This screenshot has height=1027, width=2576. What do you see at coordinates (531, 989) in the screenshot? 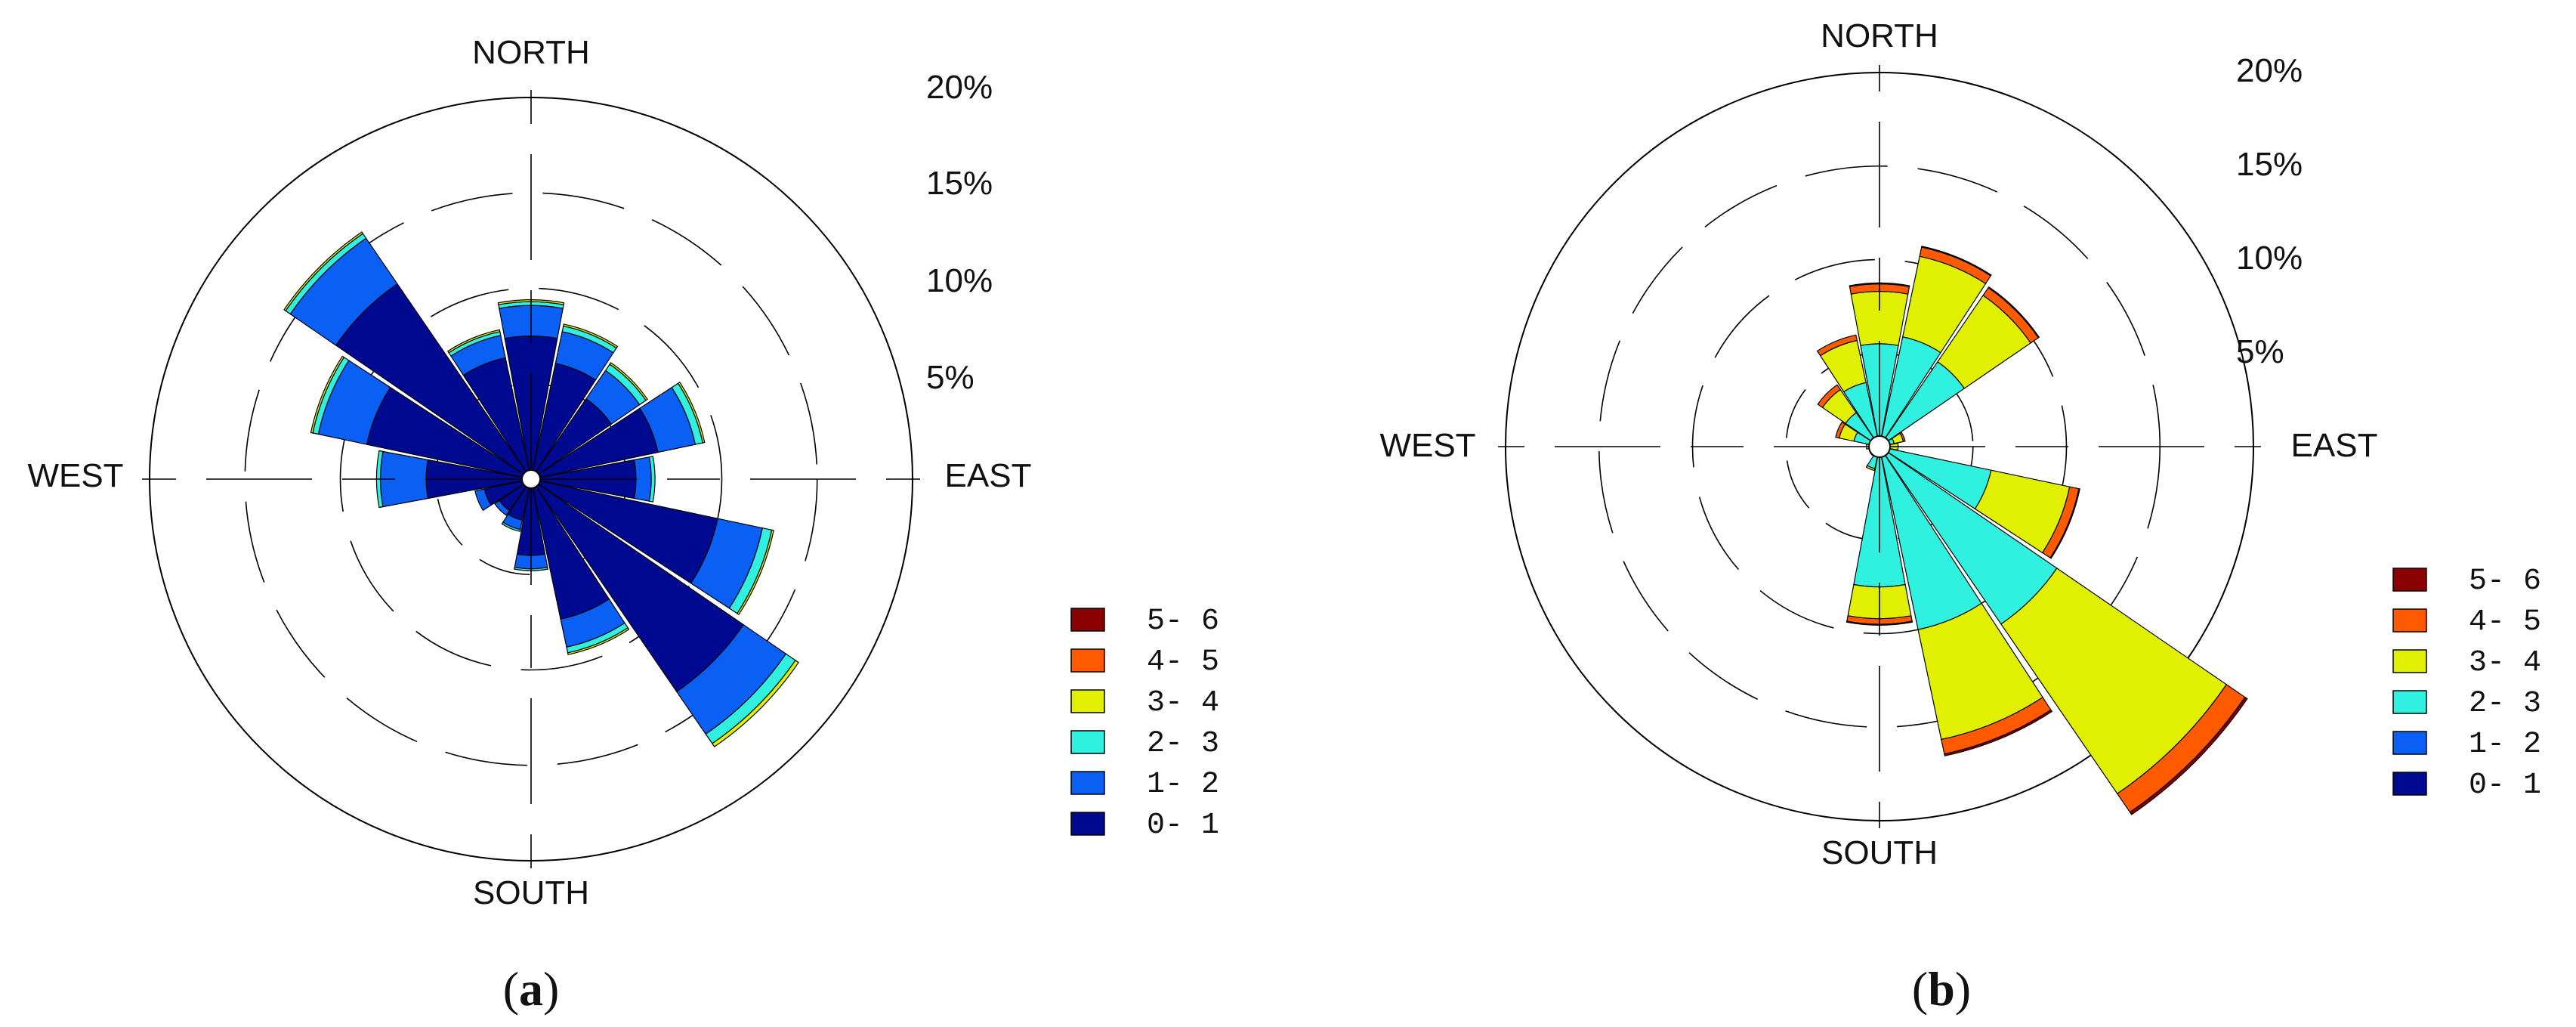
I see `panel-label-a: (a)` at bounding box center [531, 989].